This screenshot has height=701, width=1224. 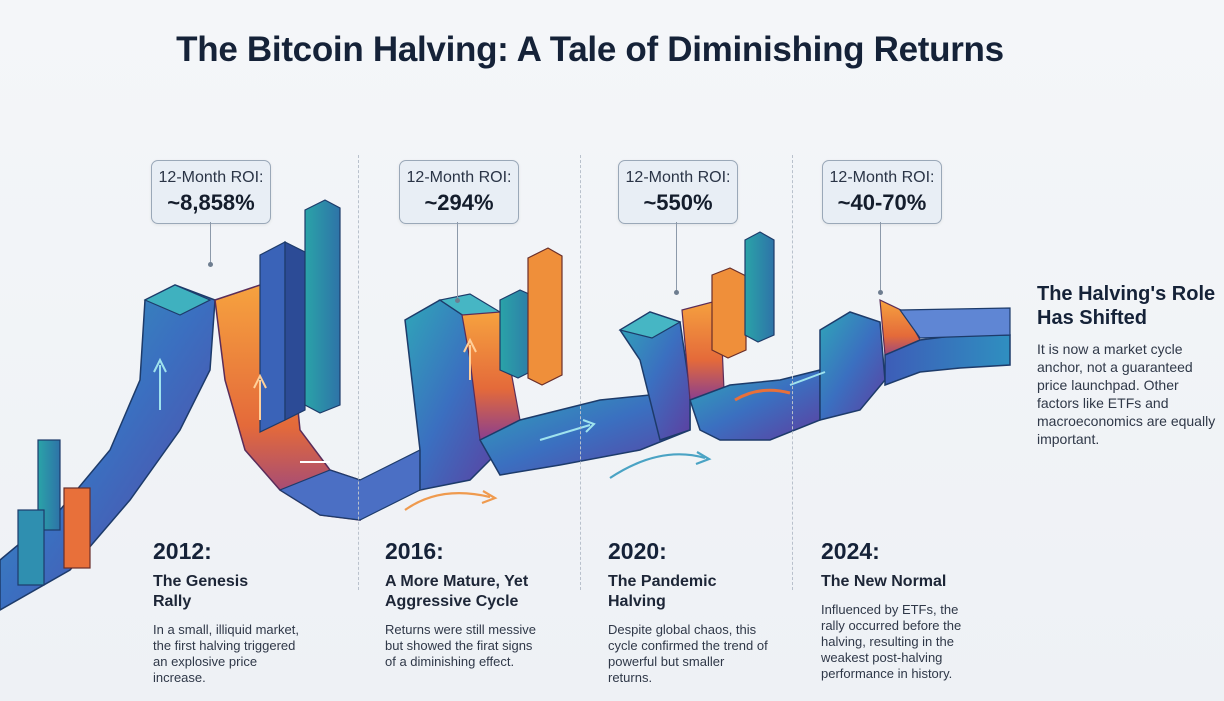 What do you see at coordinates (850, 551) in the screenshot?
I see `cycle-year: 2024:` at bounding box center [850, 551].